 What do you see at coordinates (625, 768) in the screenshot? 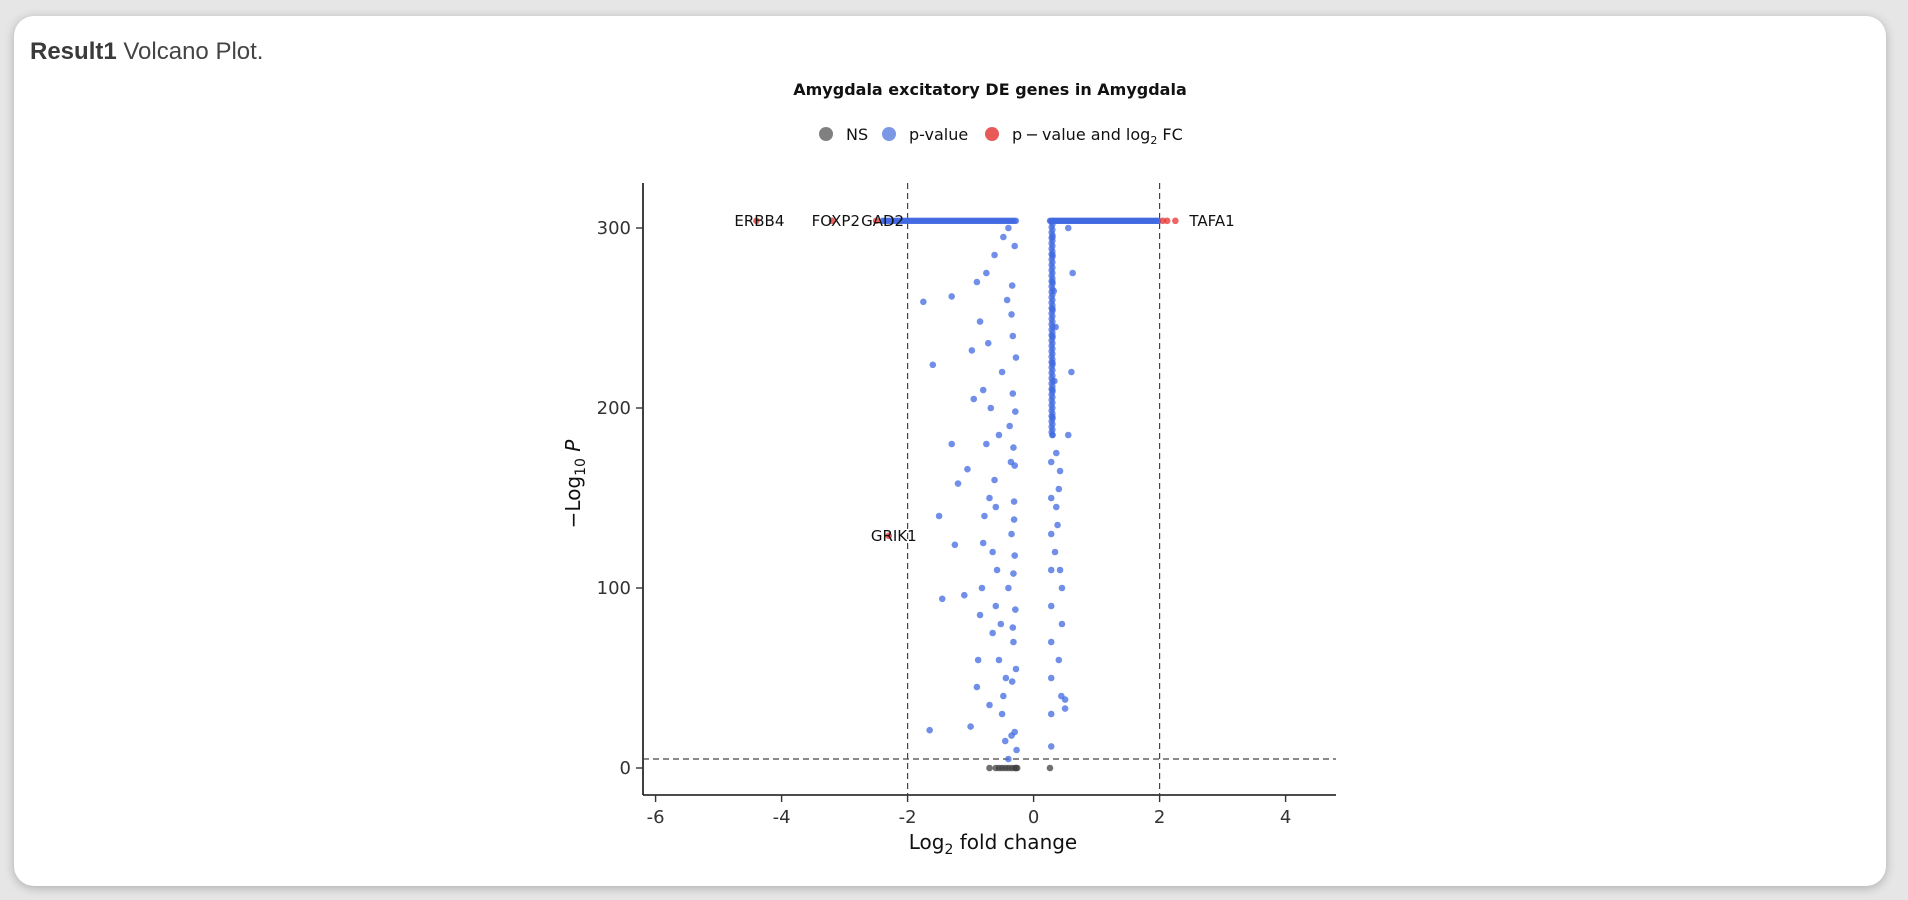
I see `y-tick-label: 0` at bounding box center [625, 768].